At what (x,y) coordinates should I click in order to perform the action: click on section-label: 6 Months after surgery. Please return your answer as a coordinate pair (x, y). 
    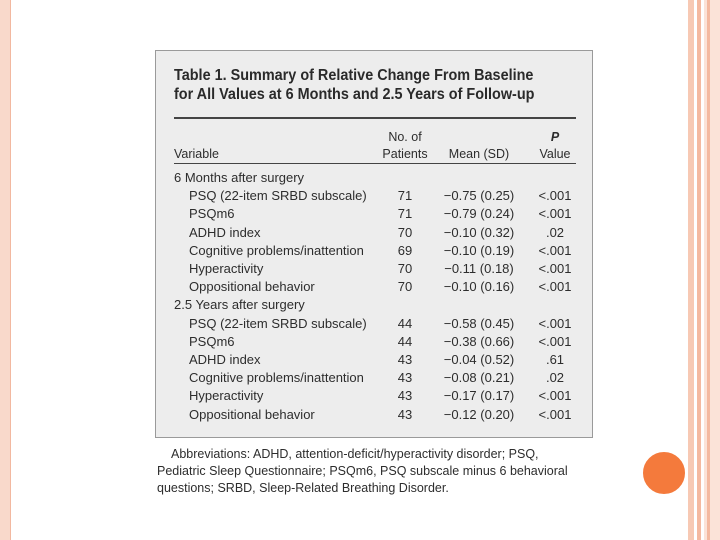
    Looking at the image, I should click on (239, 177).